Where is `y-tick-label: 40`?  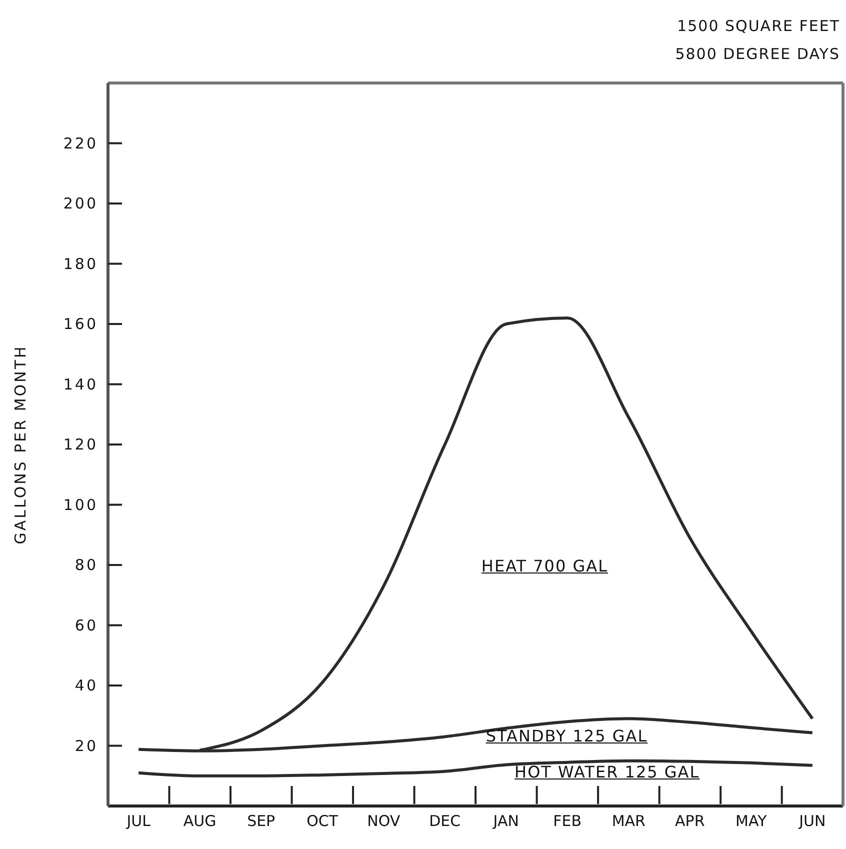
y-tick-label: 40 is located at coordinates (86, 685).